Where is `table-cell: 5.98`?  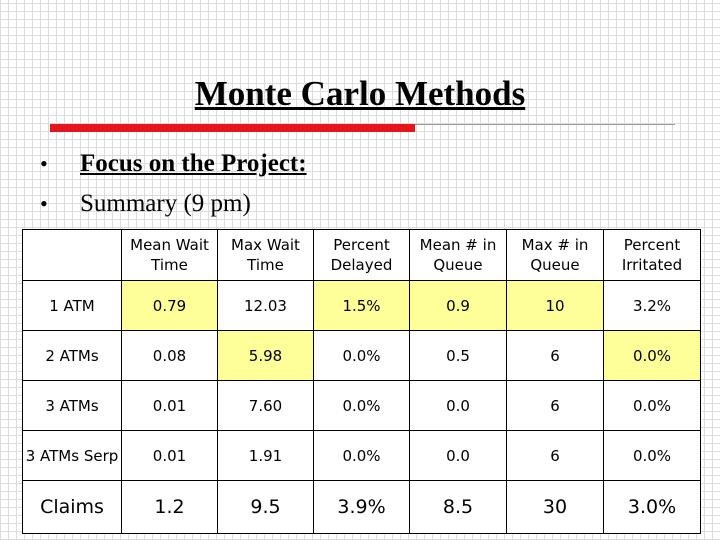 table-cell: 5.98 is located at coordinates (265, 355).